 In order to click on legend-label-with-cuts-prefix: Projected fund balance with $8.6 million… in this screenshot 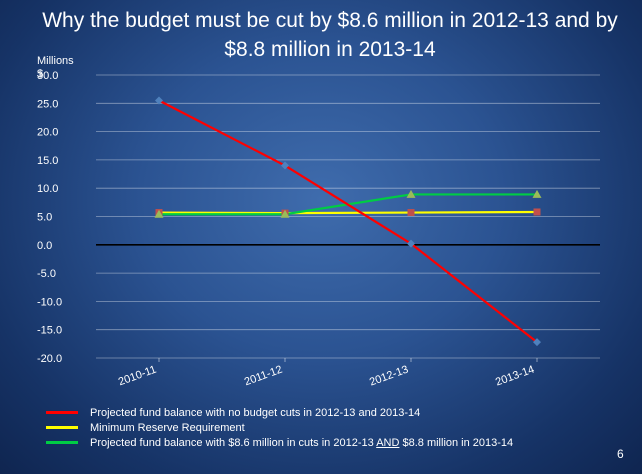, I will do `click(233, 442)`.